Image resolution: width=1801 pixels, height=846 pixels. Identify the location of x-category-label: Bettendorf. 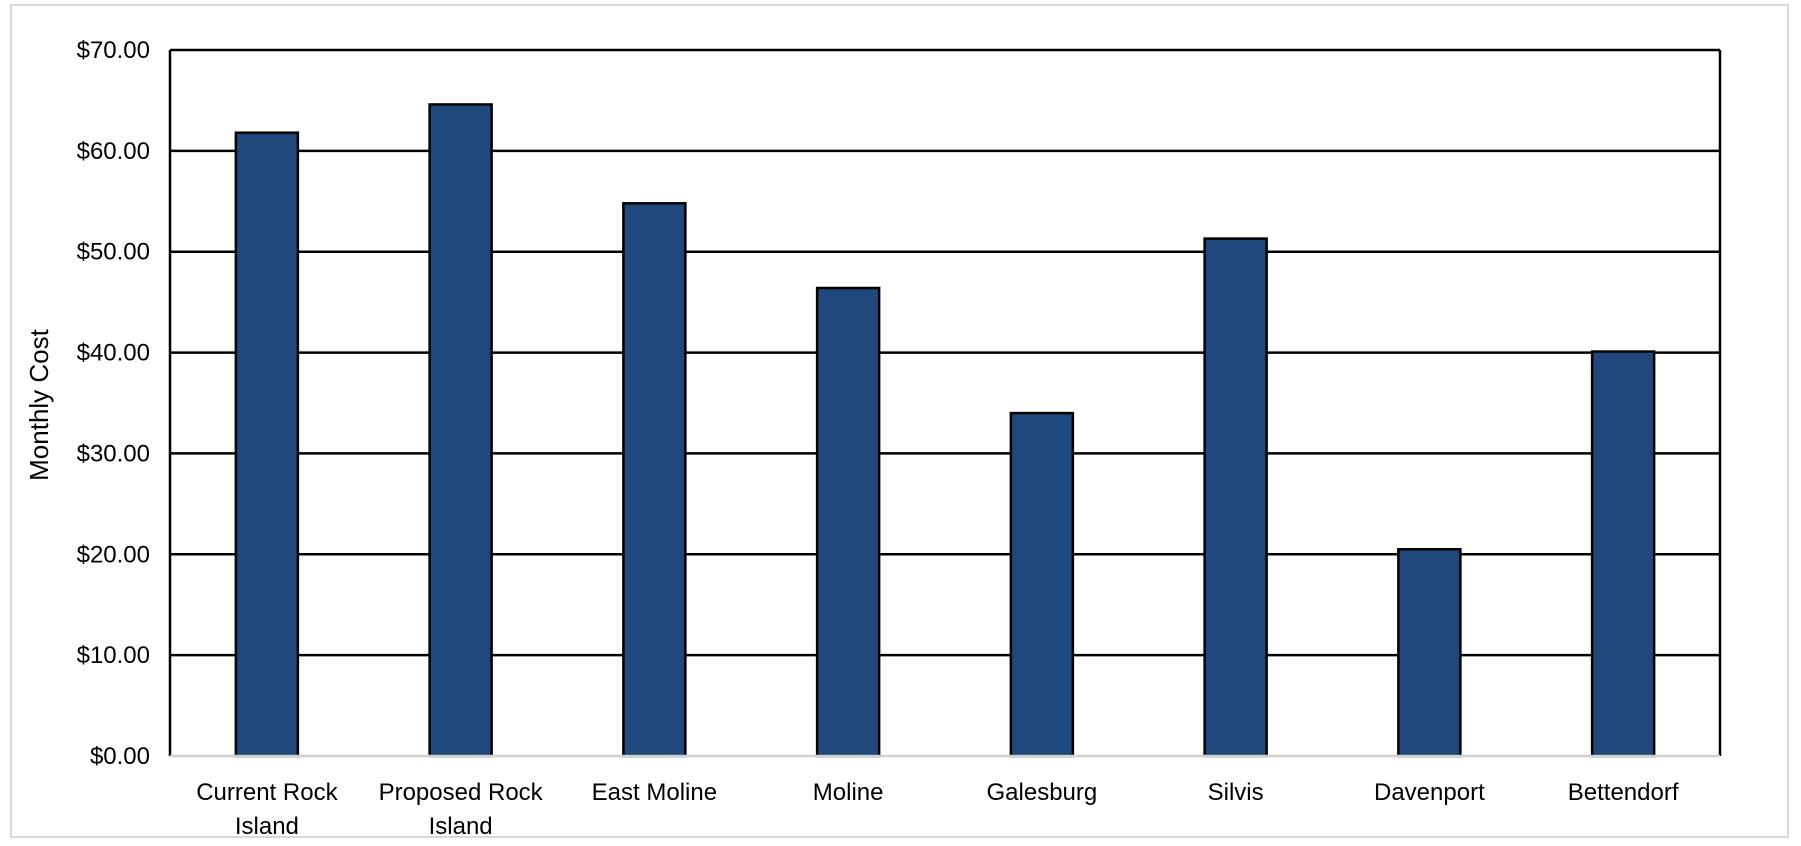
(1623, 792).